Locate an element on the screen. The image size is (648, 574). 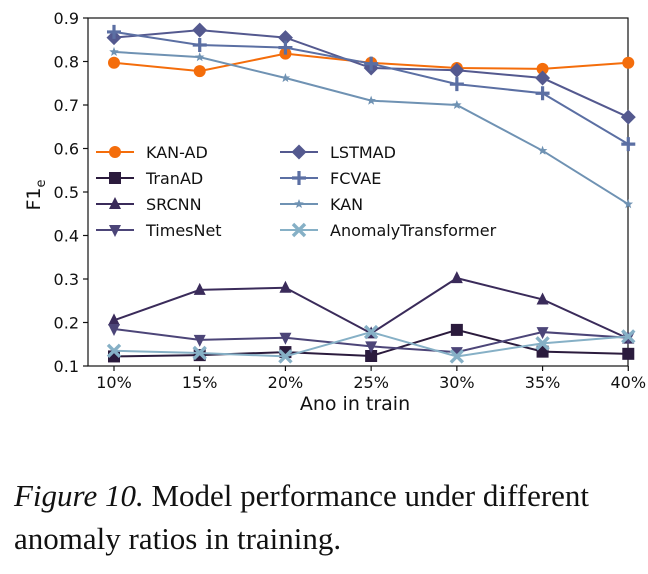
legend-label: KAN-AD is located at coordinates (177, 152).